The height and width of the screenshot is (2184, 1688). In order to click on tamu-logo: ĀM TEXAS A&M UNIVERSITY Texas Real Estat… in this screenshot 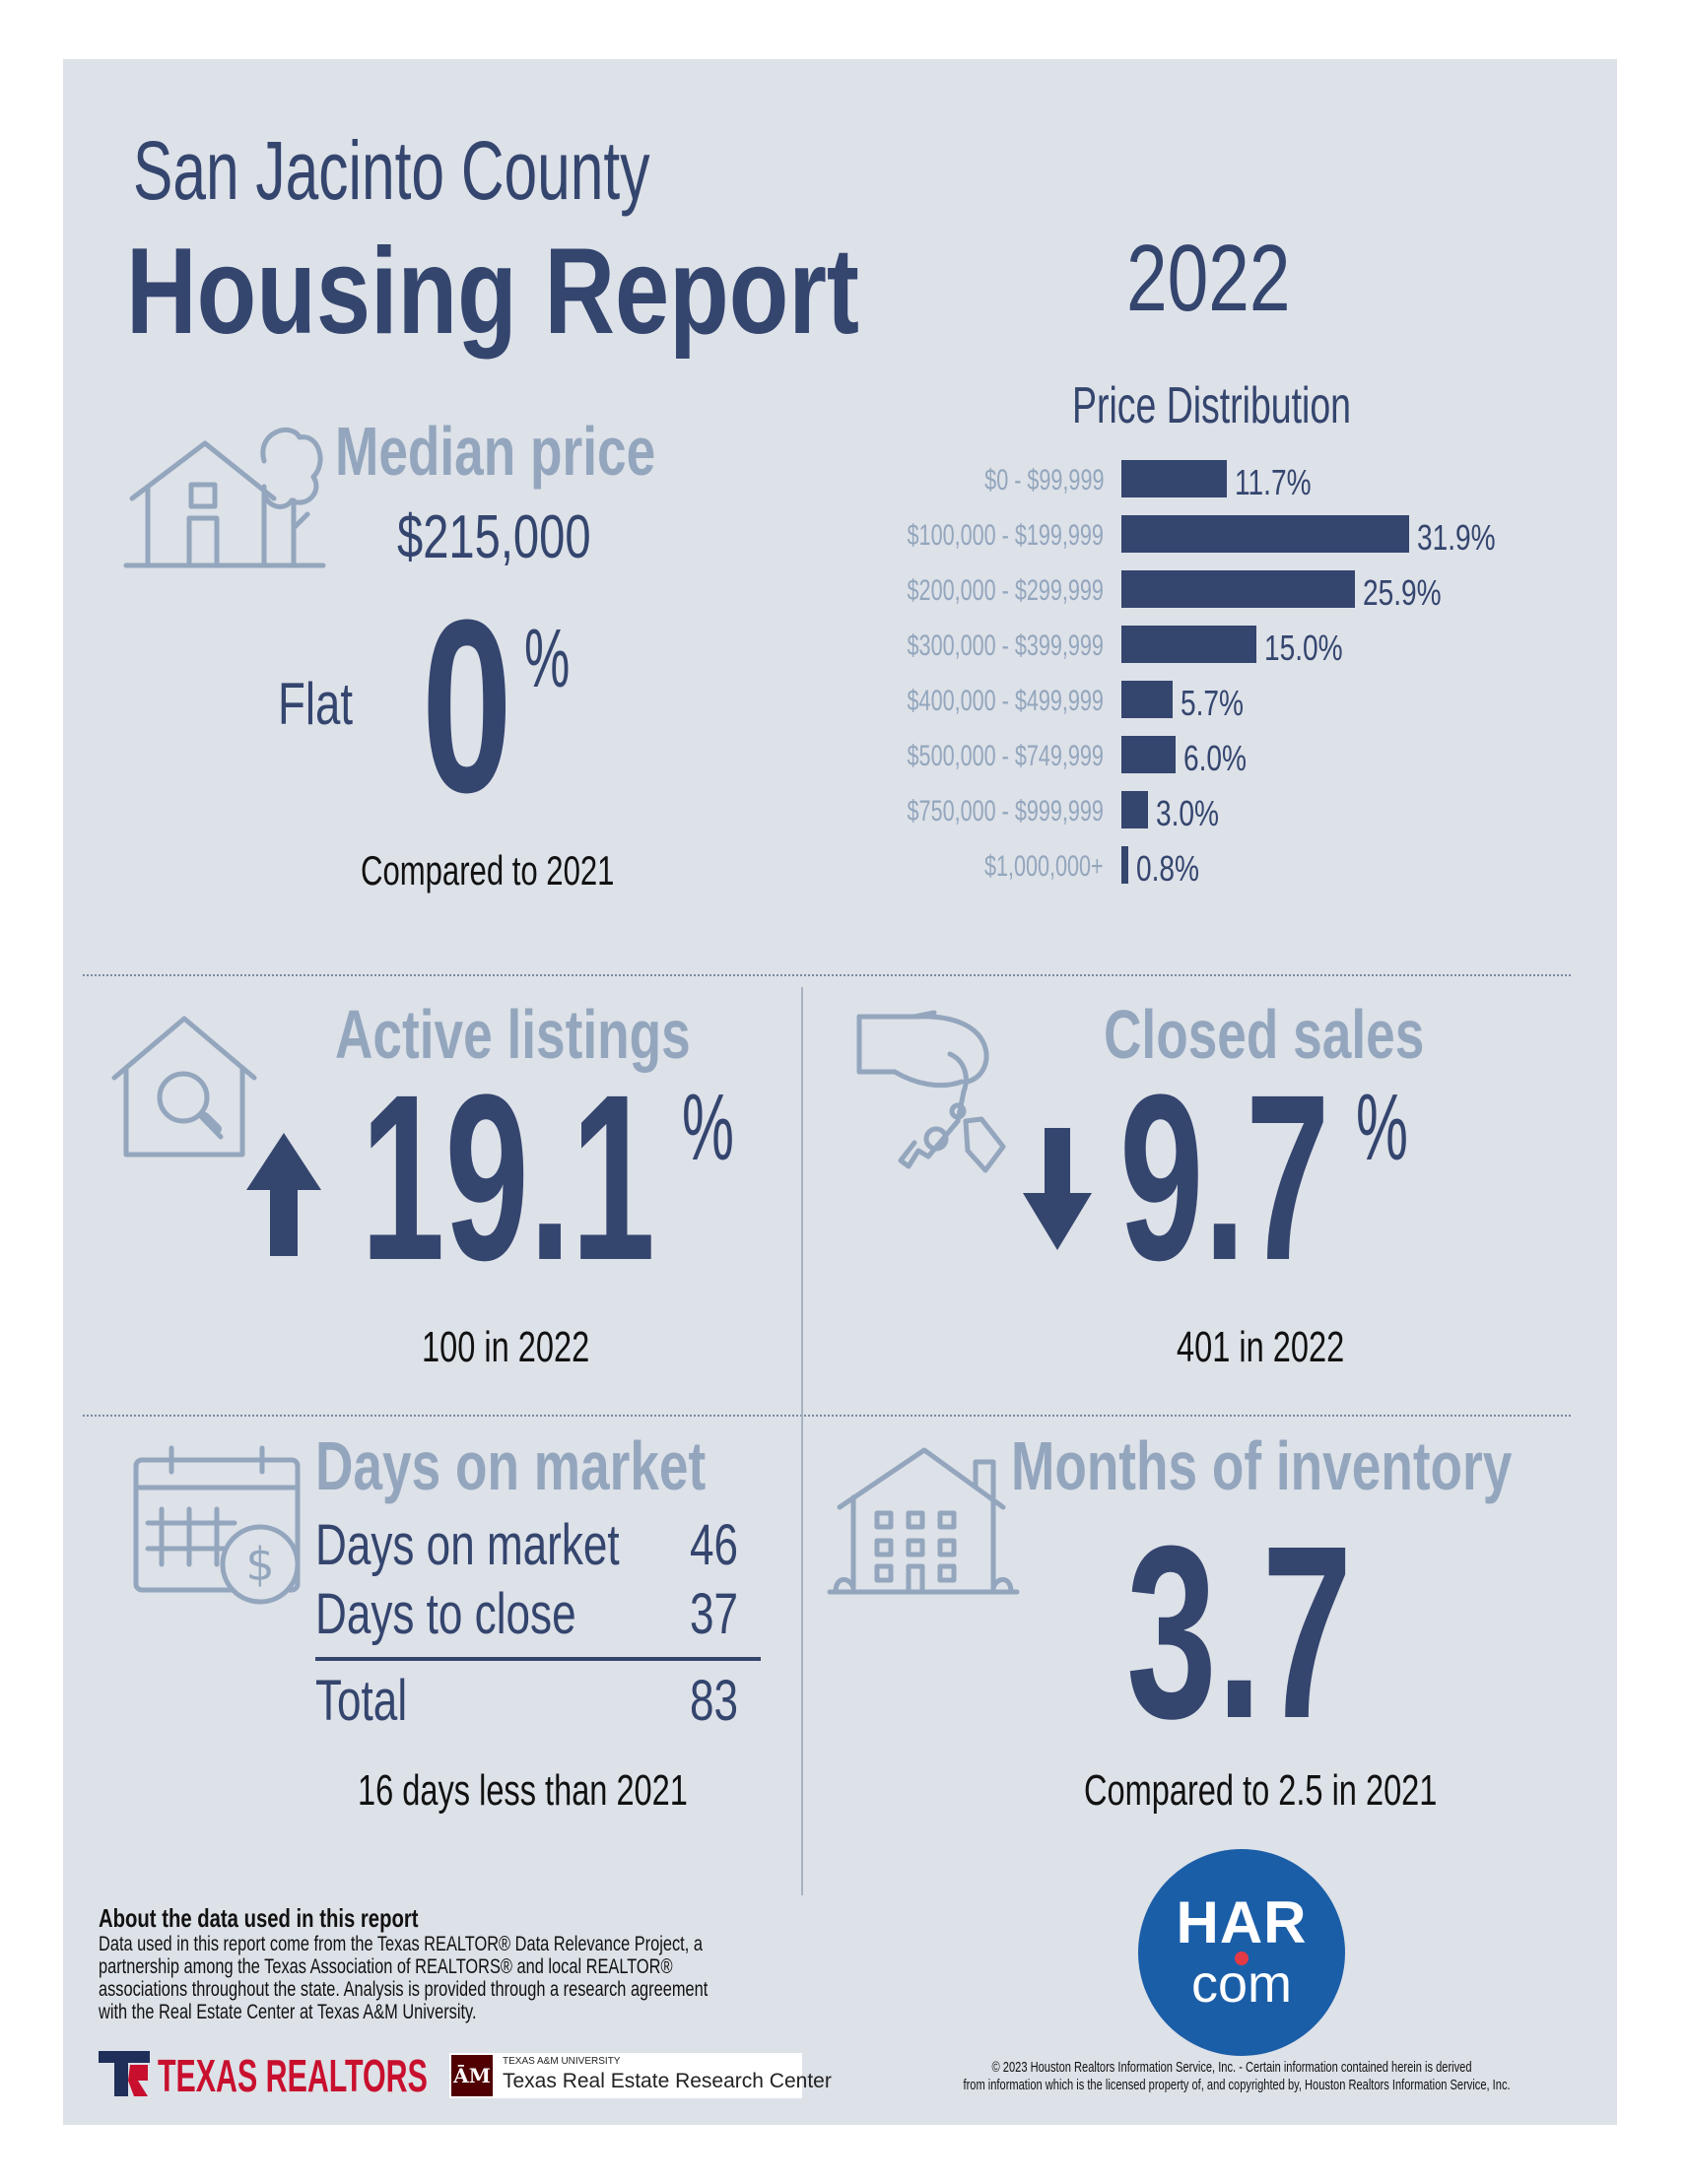, I will do `click(640, 2075)`.